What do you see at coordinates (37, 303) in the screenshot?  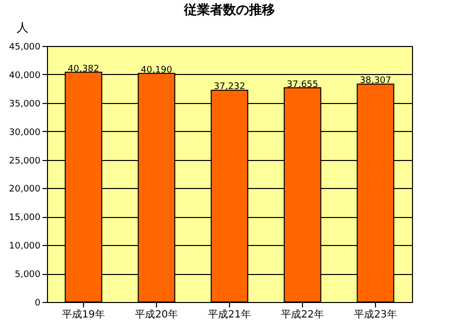 I see `y-tick-label: 0` at bounding box center [37, 303].